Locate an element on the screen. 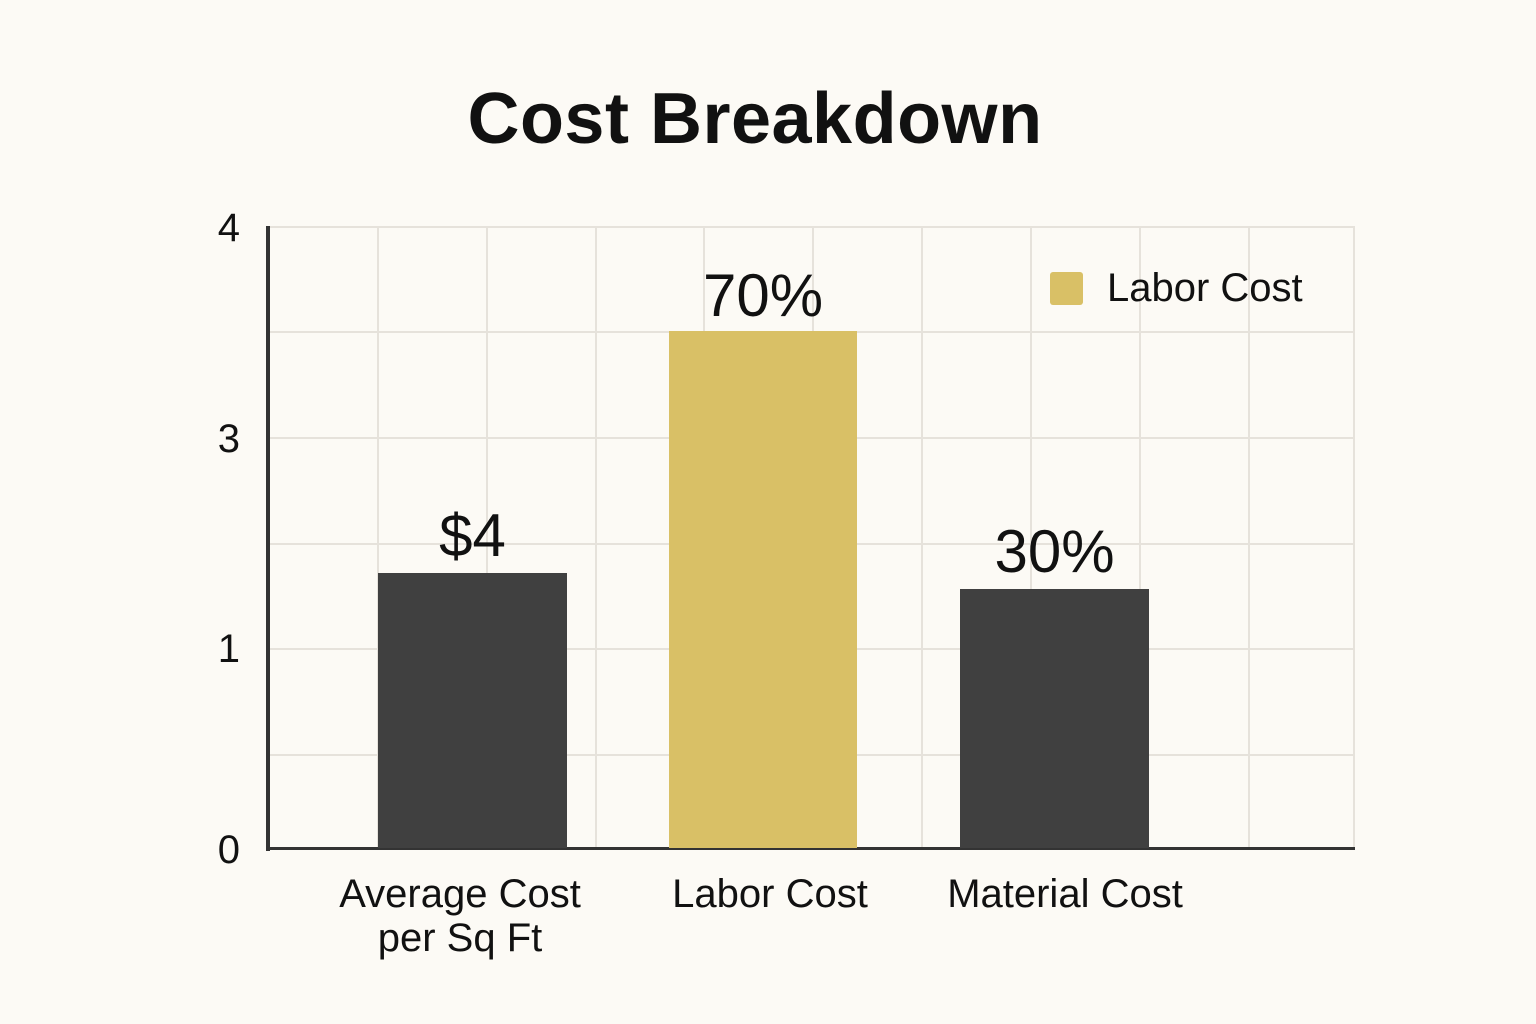 The image size is (1536, 1024). legend: Labor Cost is located at coordinates (1176, 288).